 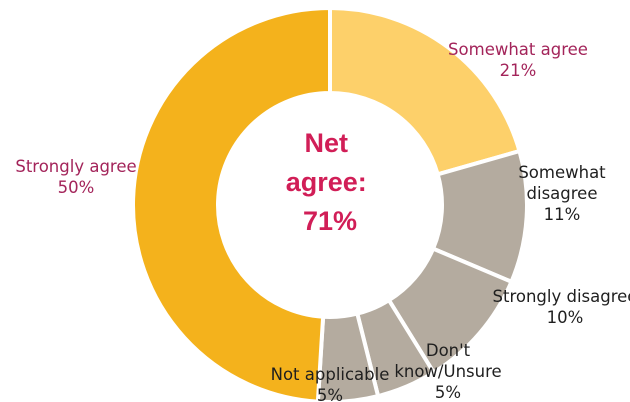 I want to click on slice-name-6: Strongly agree, so click(x=75, y=166).